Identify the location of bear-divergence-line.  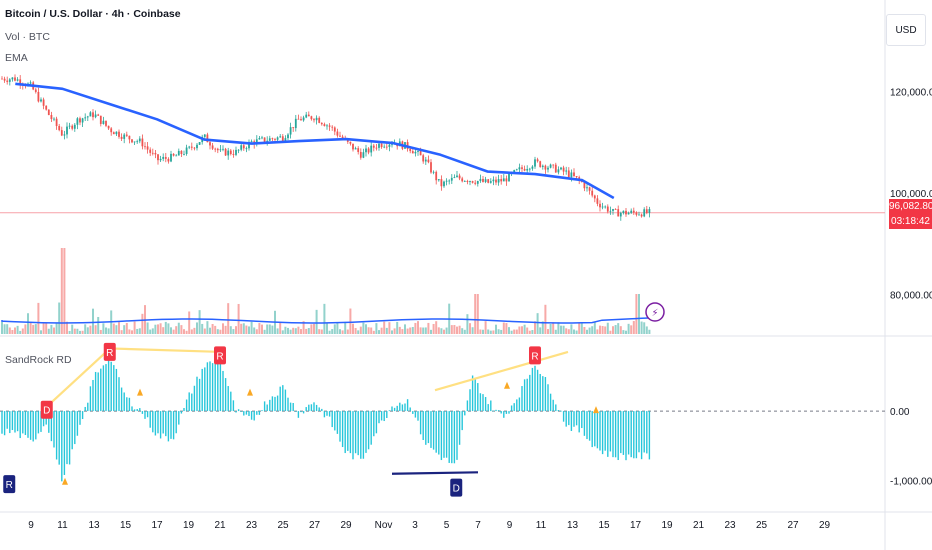
(166, 350).